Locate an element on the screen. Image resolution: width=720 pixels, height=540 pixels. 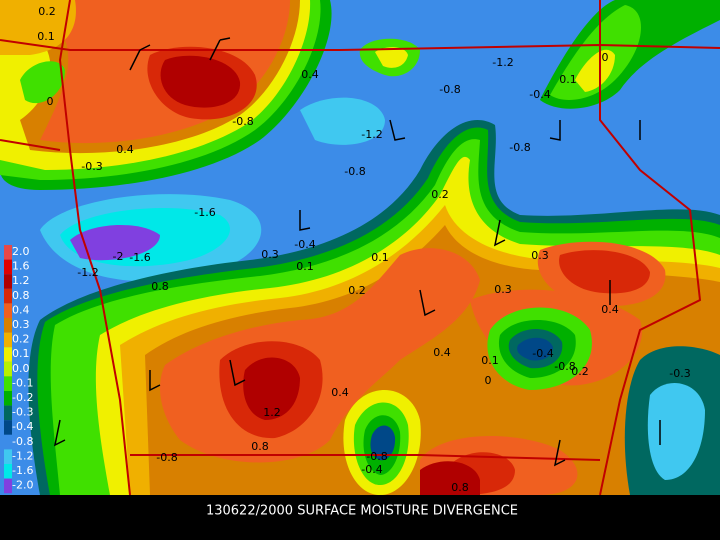
legend-label: 2.0 is located at coordinates (21, 251).